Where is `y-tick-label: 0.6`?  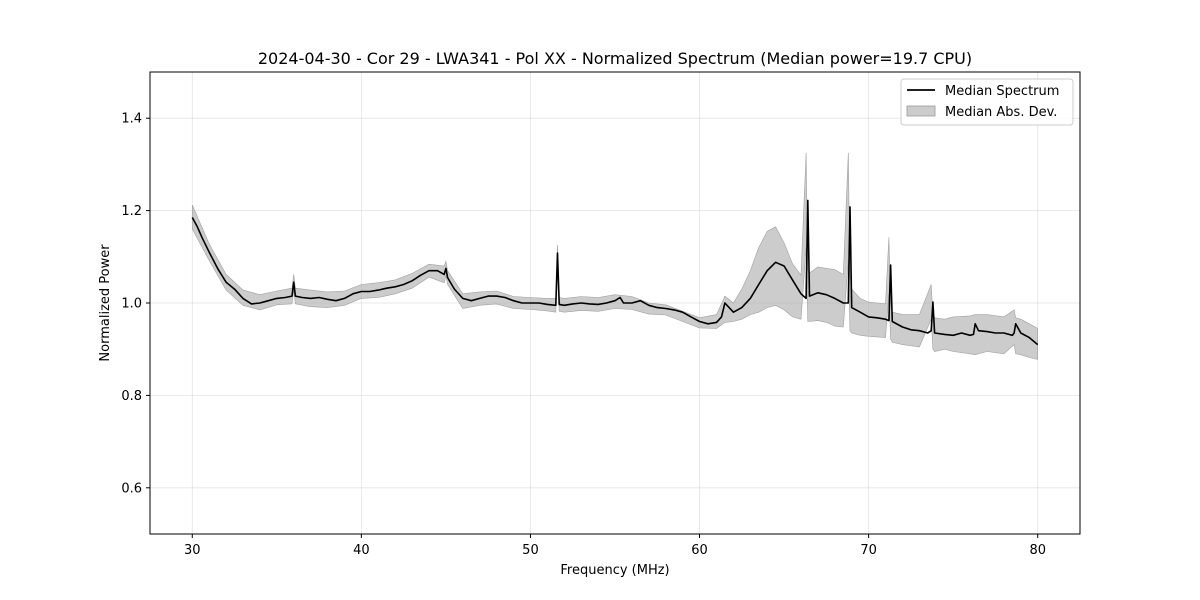
y-tick-label: 0.6 is located at coordinates (131, 488).